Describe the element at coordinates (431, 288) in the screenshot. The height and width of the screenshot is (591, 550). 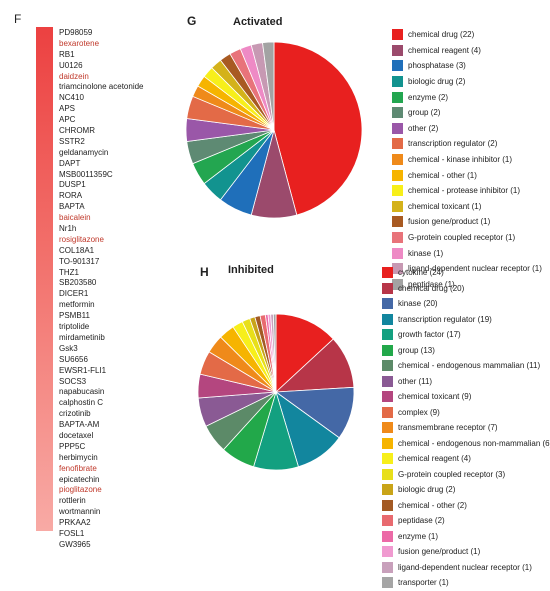
I see `legend-label: chemical drug (20)` at that location.